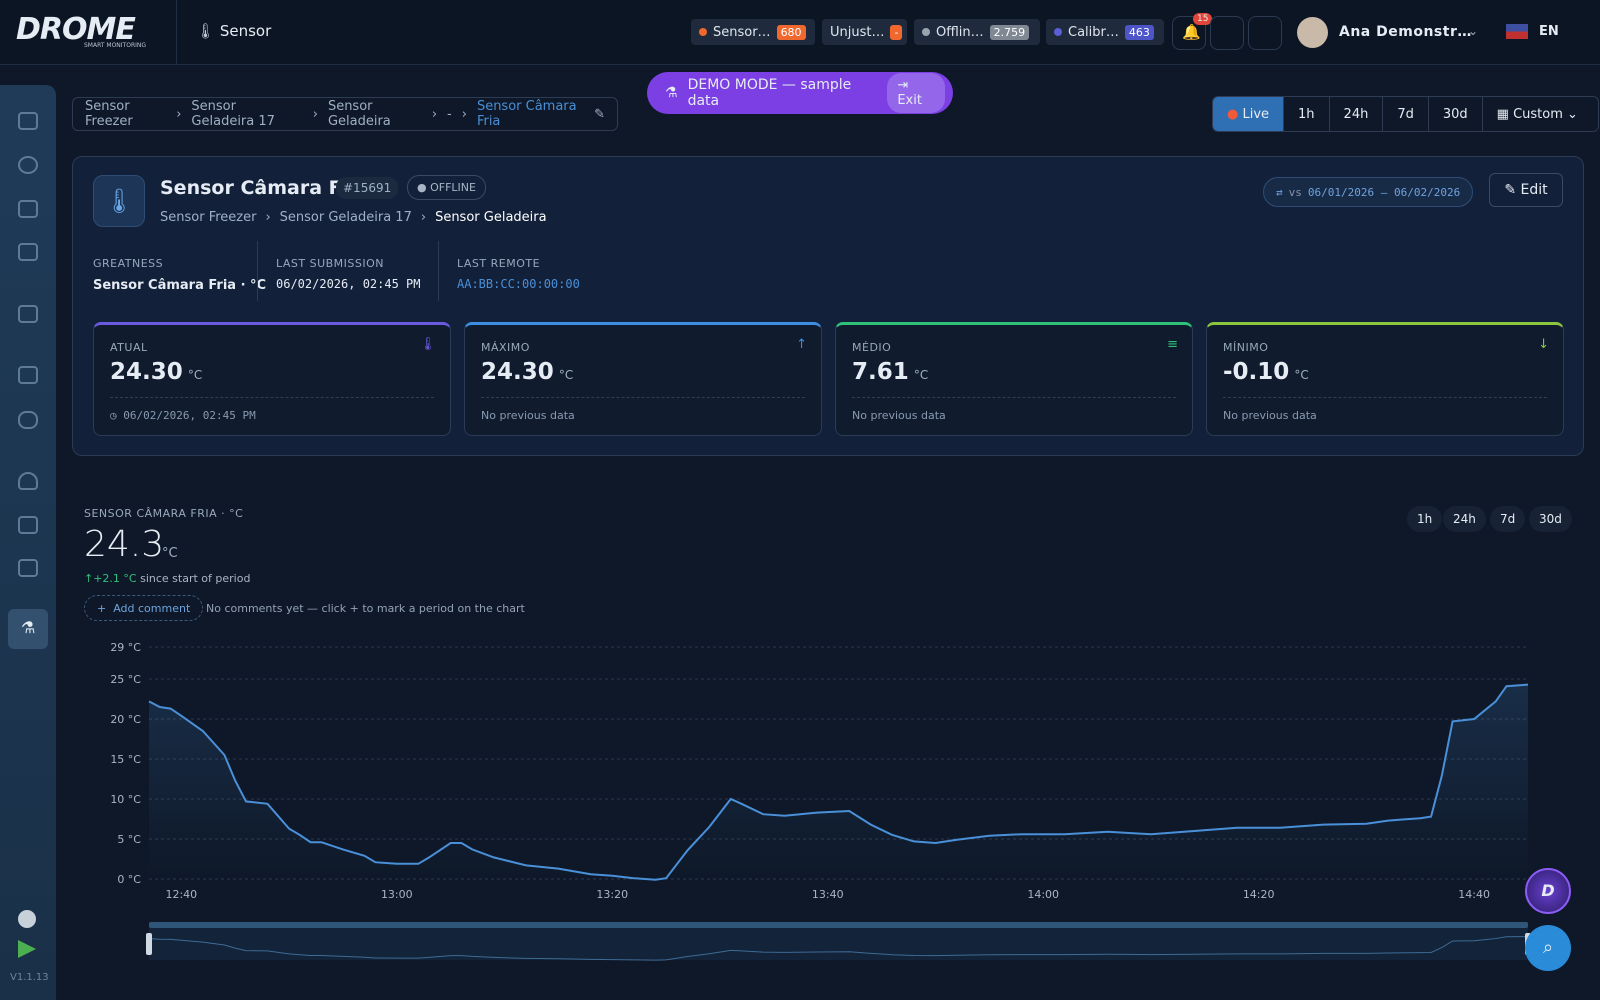 This screenshot has height=1000, width=1600. I want to click on nav-dashboard, so click(28, 165).